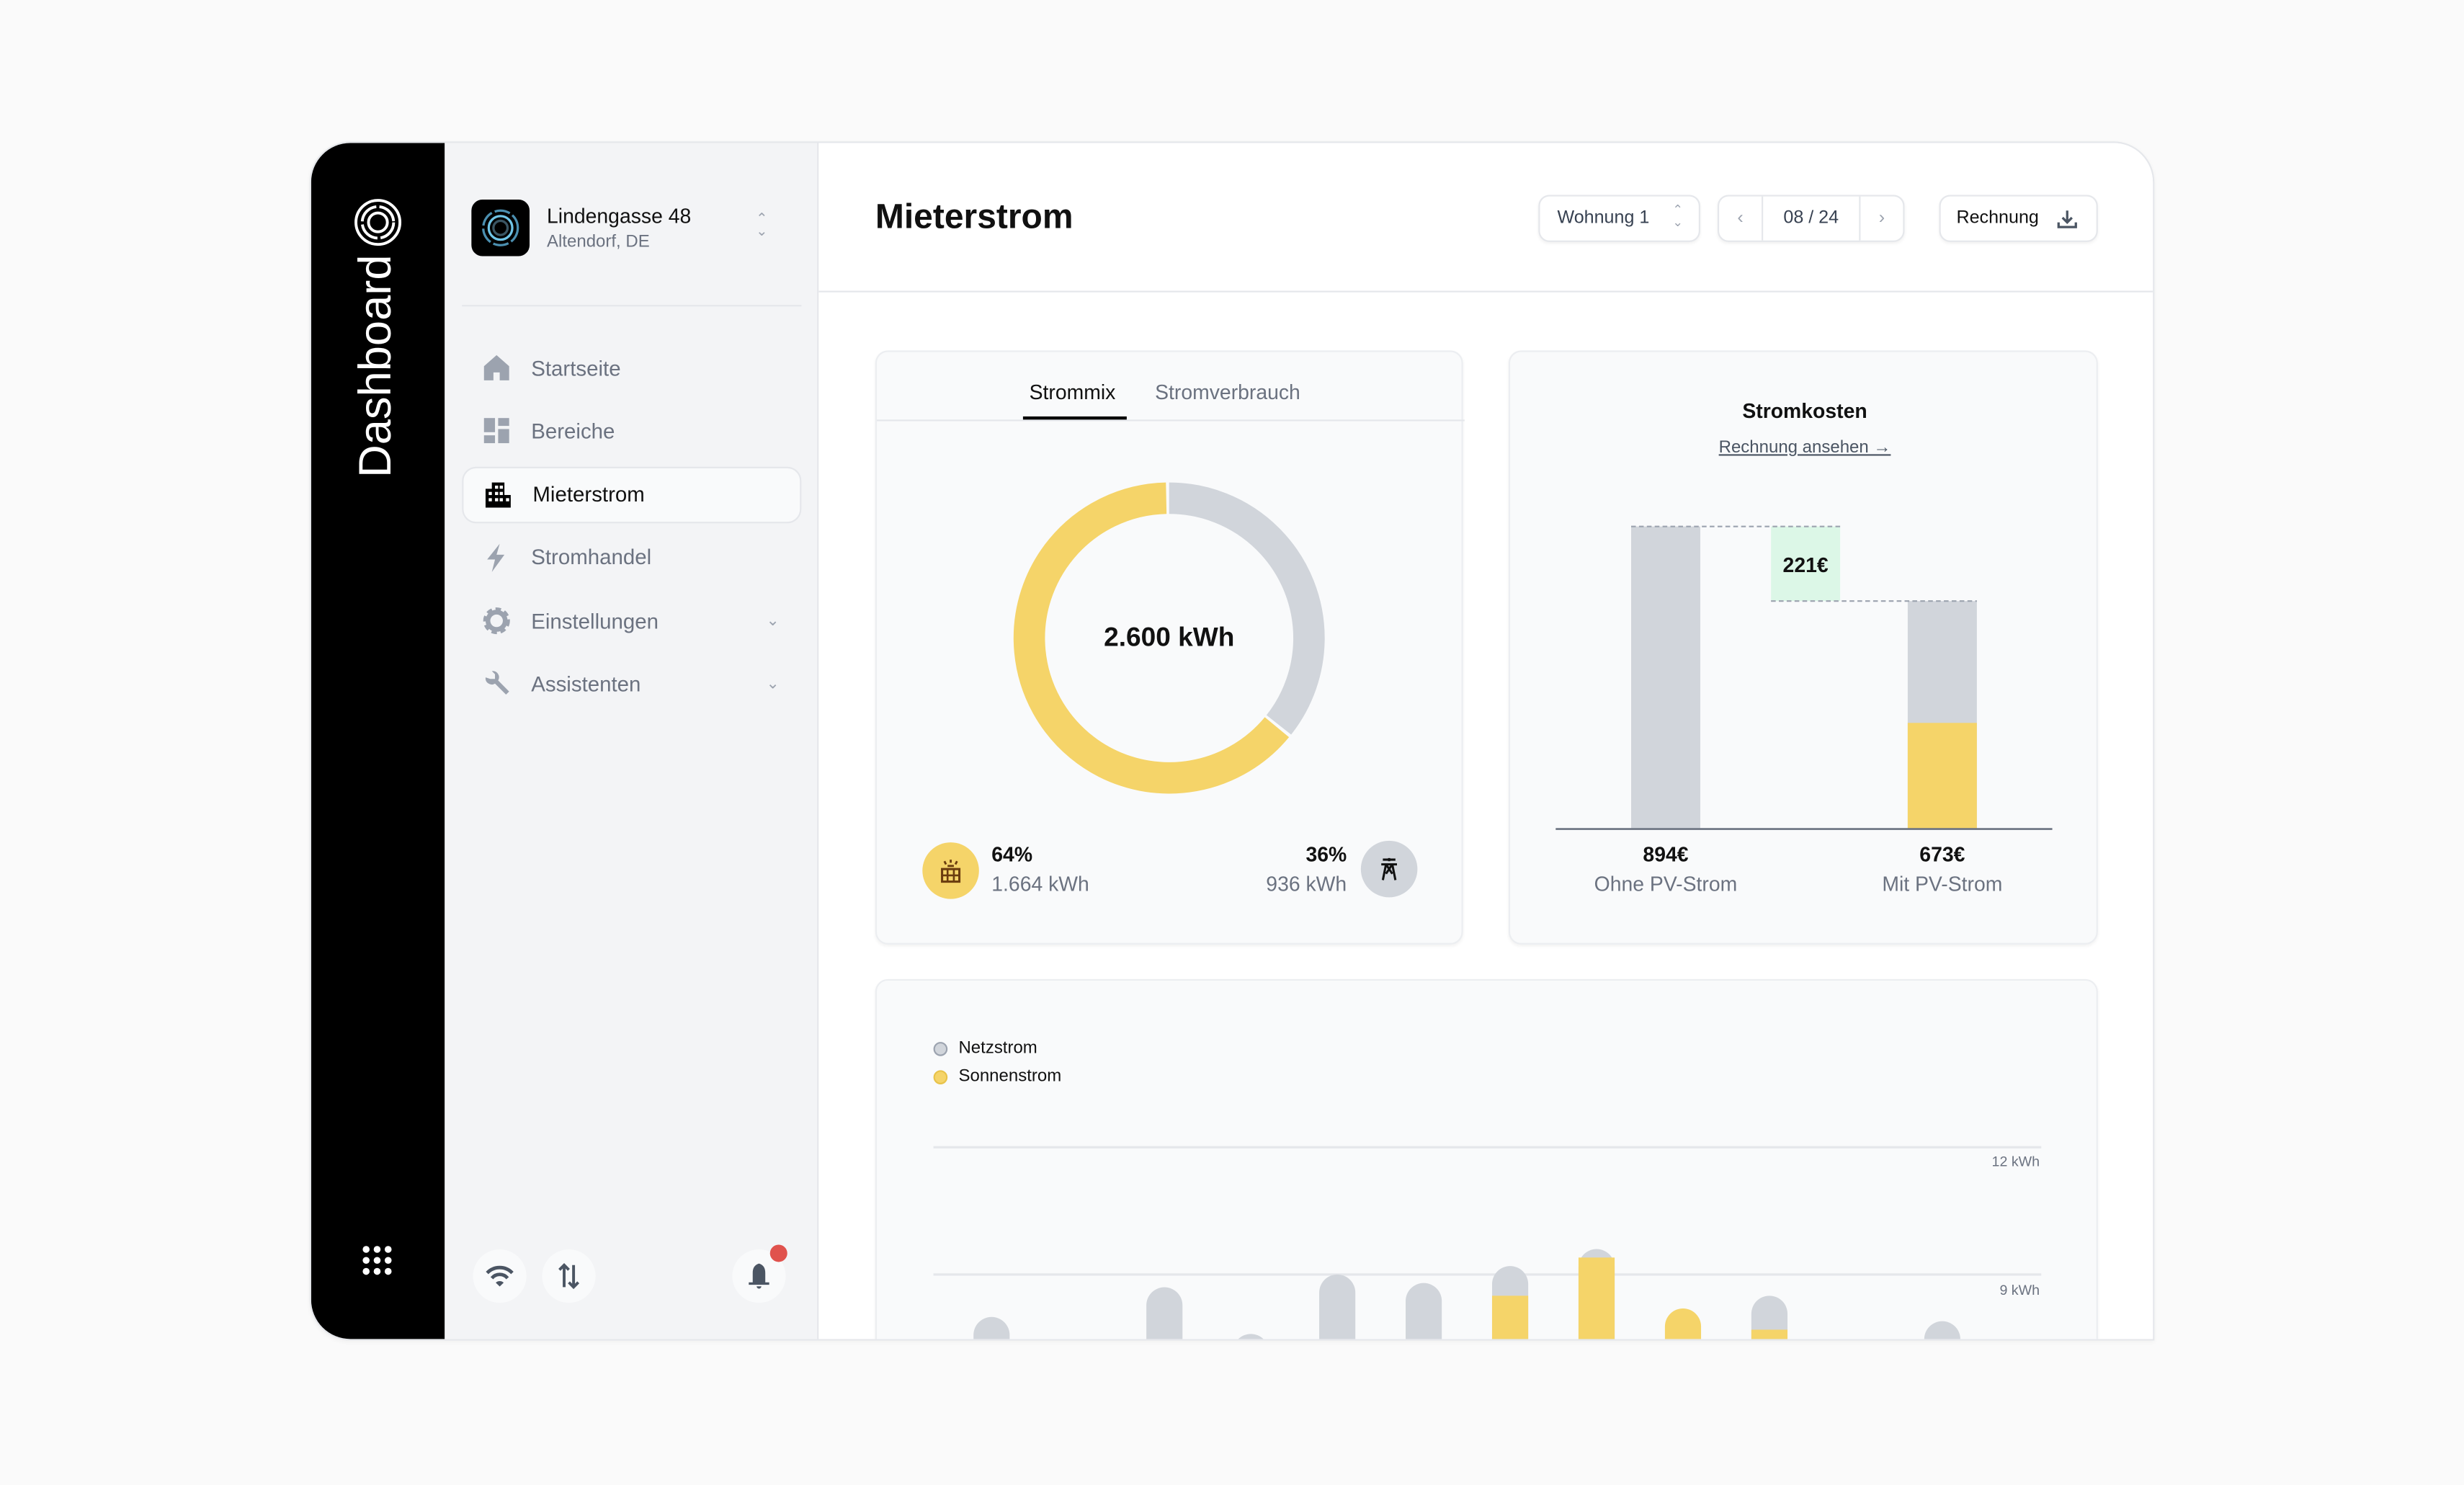 Image resolution: width=2464 pixels, height=1485 pixels. What do you see at coordinates (586, 684) in the screenshot?
I see `sidebar-item-label: Assistenten` at bounding box center [586, 684].